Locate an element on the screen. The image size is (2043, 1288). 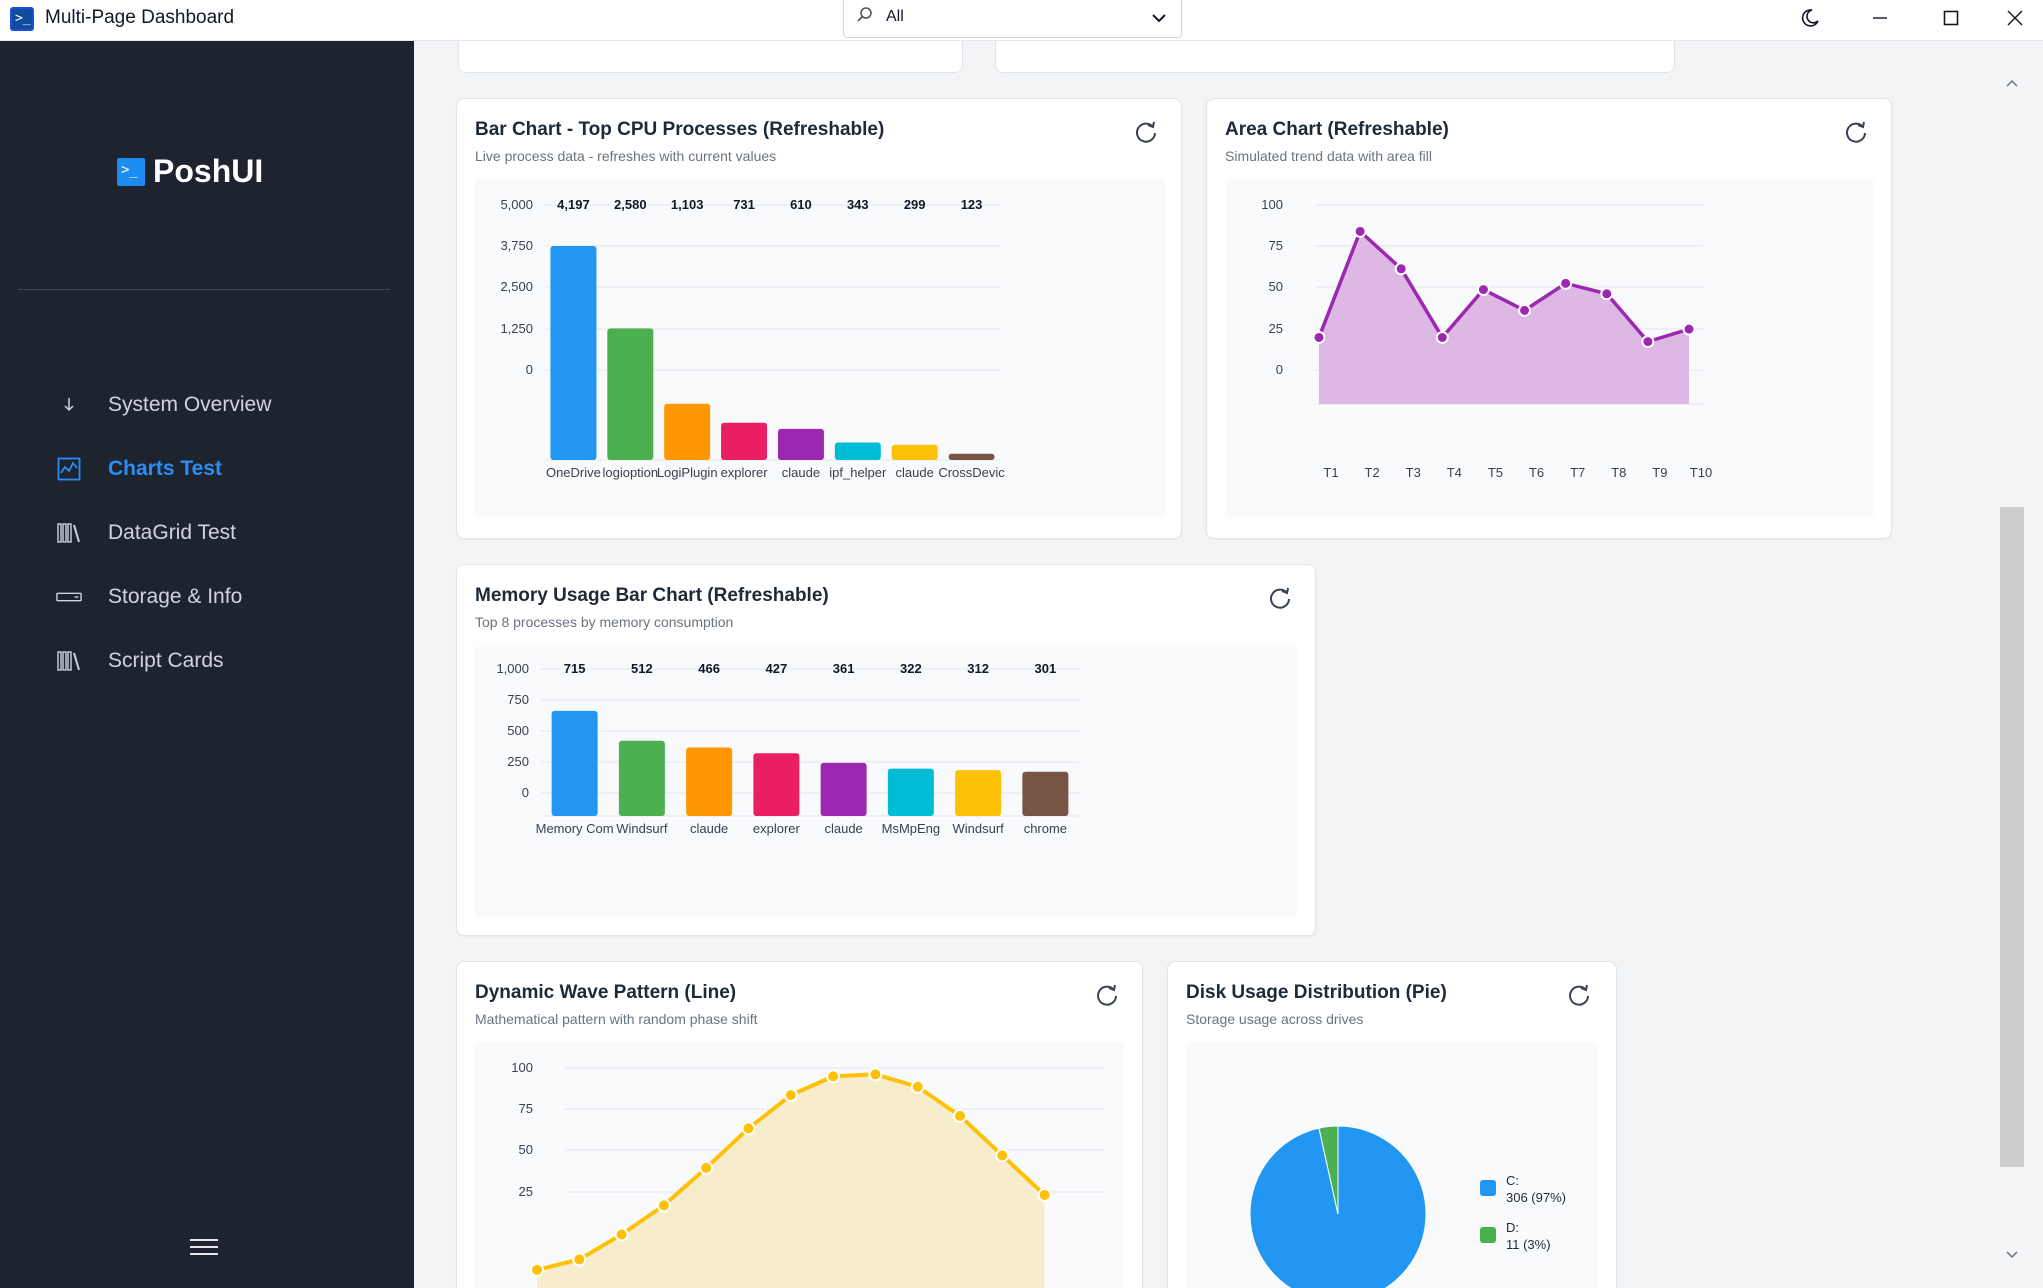
y-tick-label: 500 is located at coordinates (518, 730).